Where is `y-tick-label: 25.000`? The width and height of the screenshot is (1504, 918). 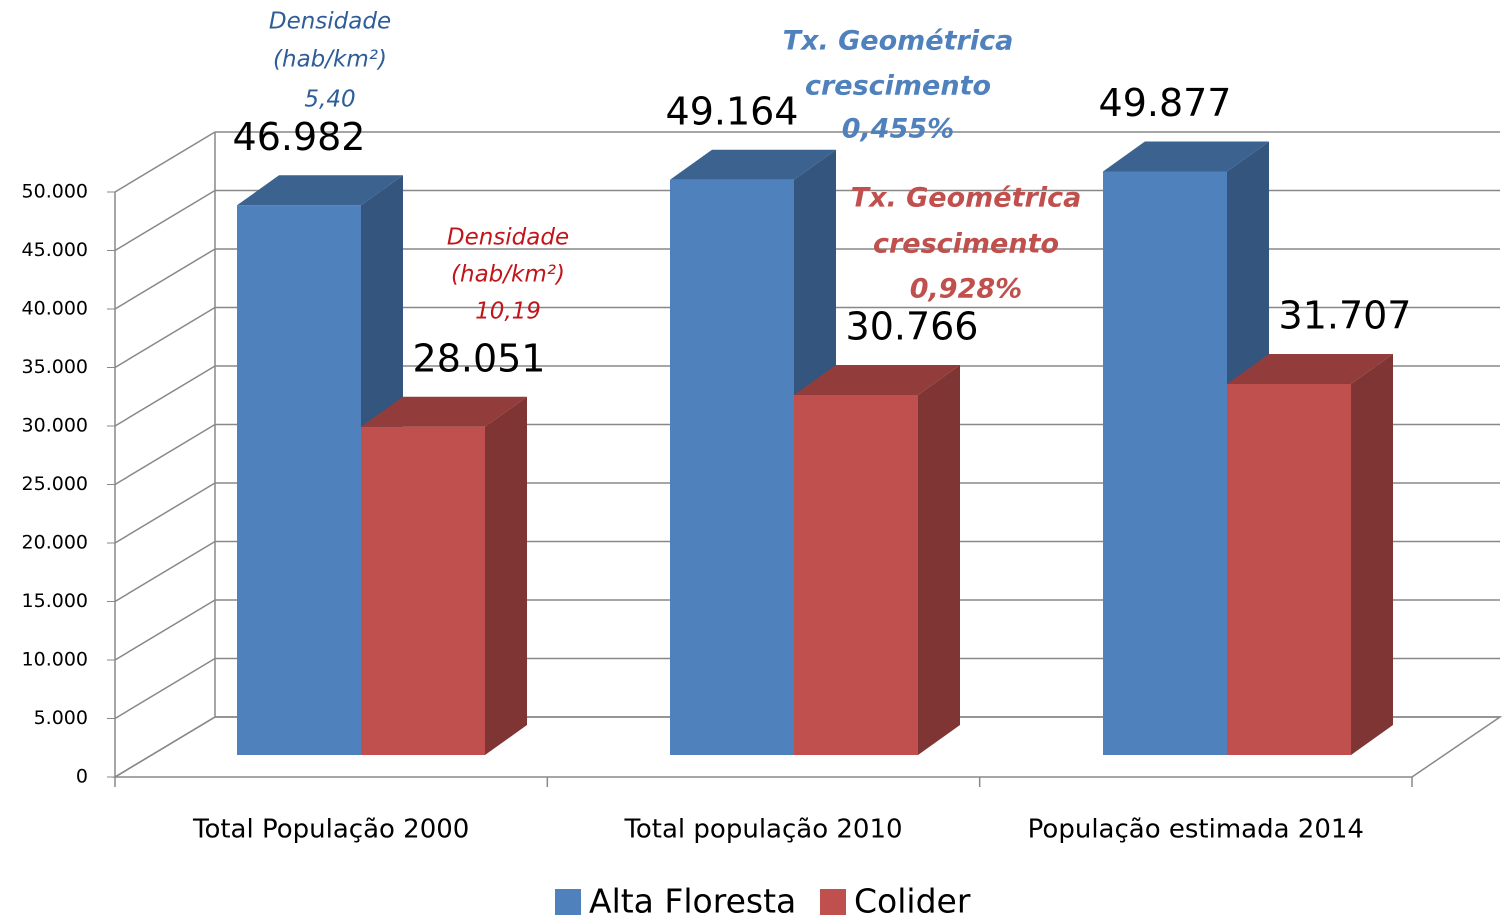 y-tick-label: 25.000 is located at coordinates (55, 484).